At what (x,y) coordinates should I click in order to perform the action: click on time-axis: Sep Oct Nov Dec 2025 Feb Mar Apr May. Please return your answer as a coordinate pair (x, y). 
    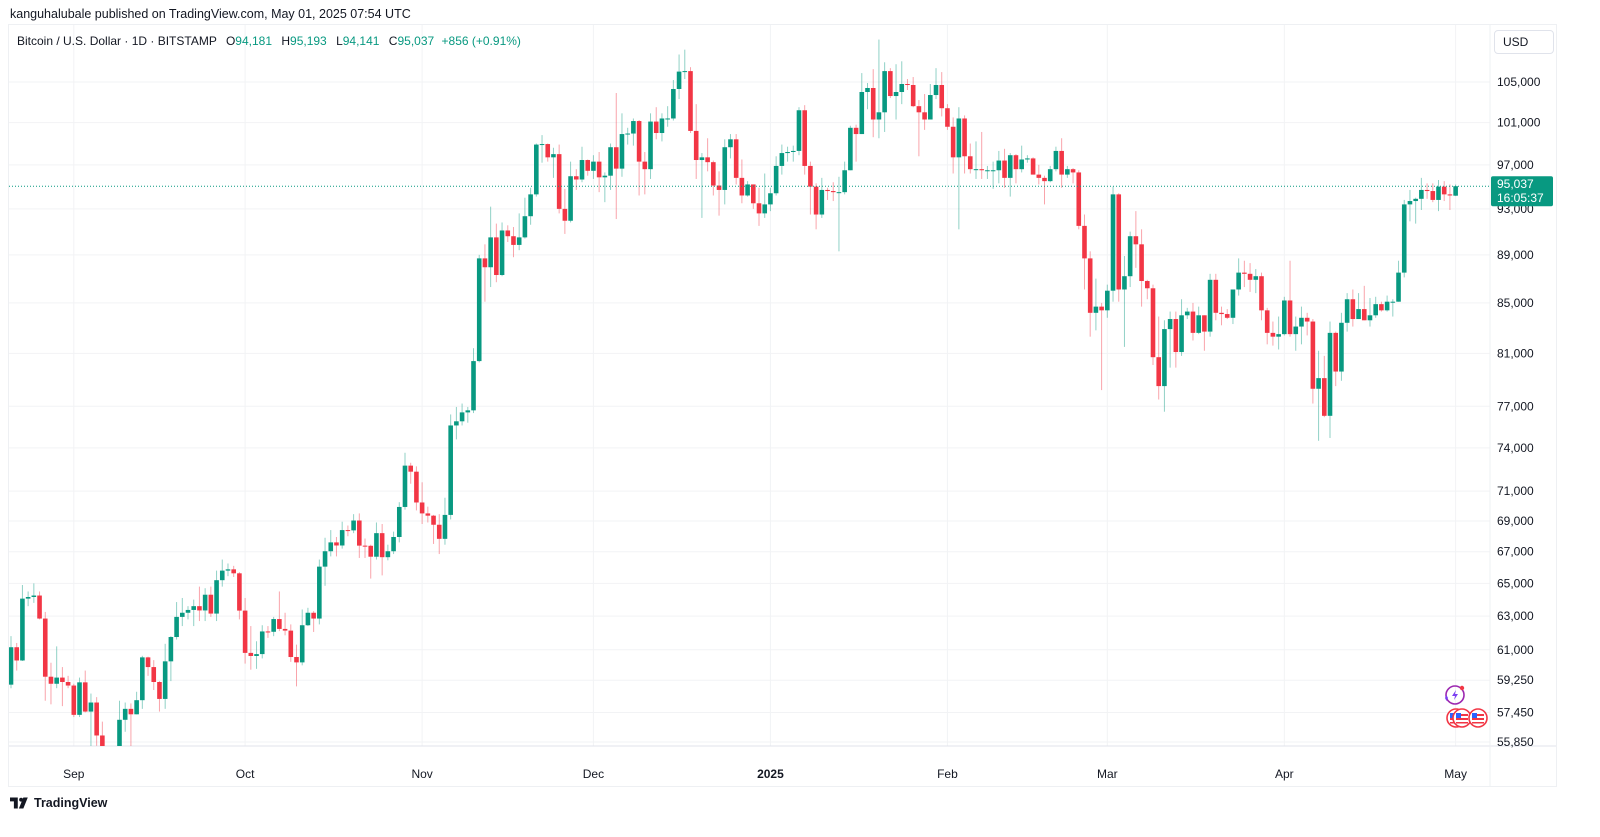
    Looking at the image, I should click on (765, 774).